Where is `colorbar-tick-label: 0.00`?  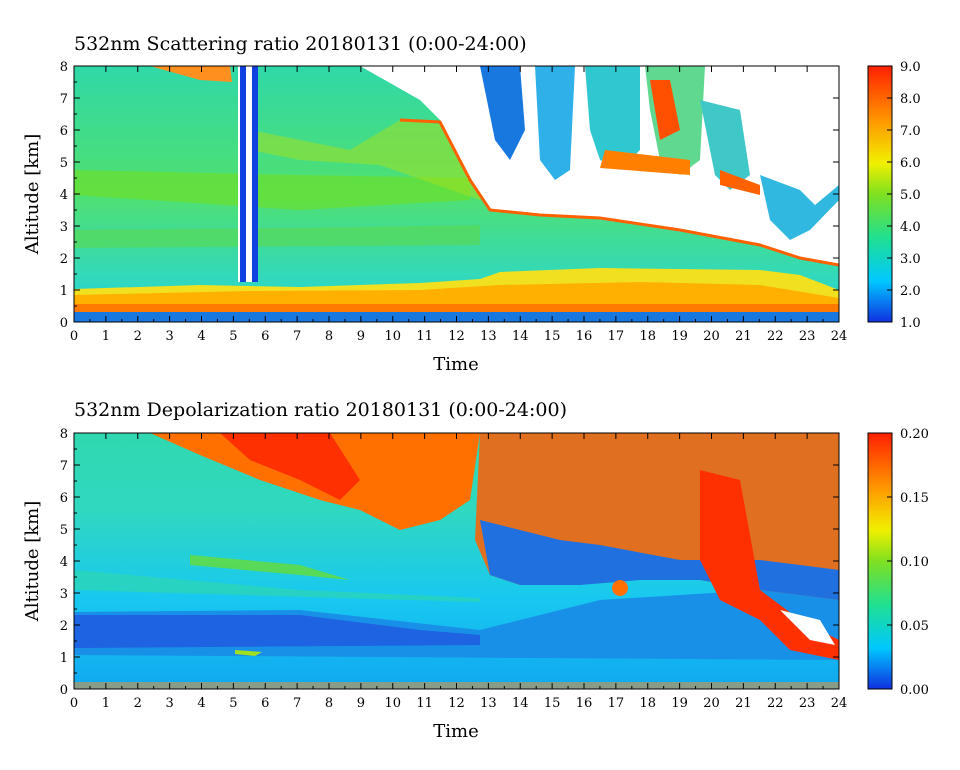
colorbar-tick-label: 0.00 is located at coordinates (914, 690).